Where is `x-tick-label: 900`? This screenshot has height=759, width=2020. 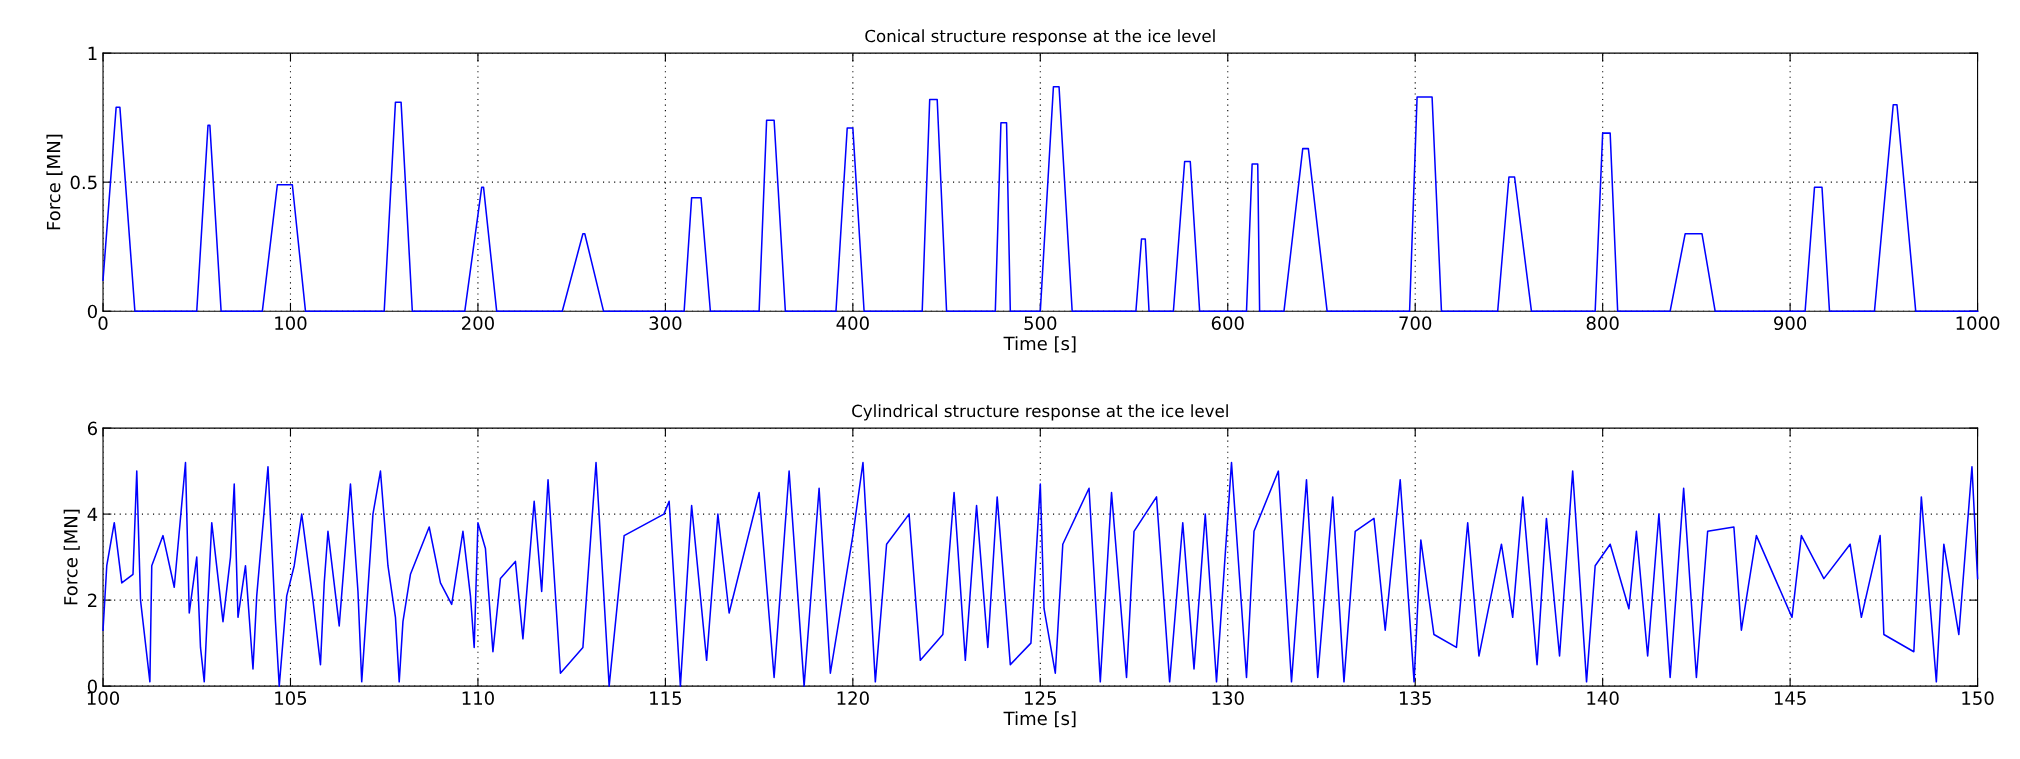
x-tick-label: 900 is located at coordinates (1790, 323).